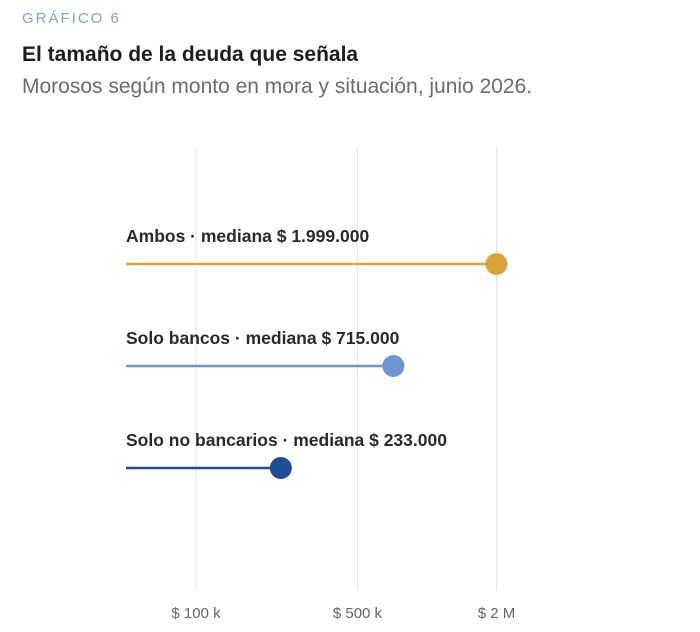 The image size is (700, 632). I want to click on series-row: Ambos · mediana $ 1.999.000, so click(317, 250).